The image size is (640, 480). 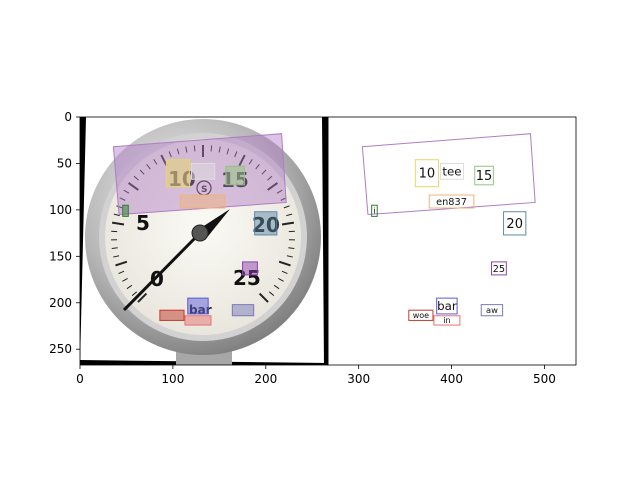 What do you see at coordinates (83, 241) in the screenshot?
I see `black-edge-left` at bounding box center [83, 241].